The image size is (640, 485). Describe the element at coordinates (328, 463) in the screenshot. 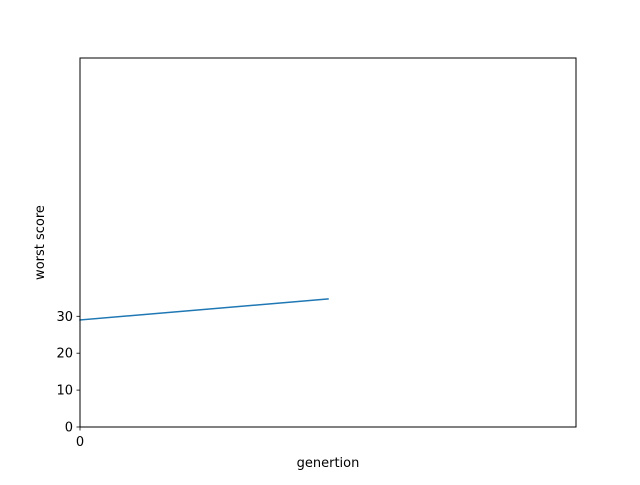

I see `x-axis-label: genertion` at that location.